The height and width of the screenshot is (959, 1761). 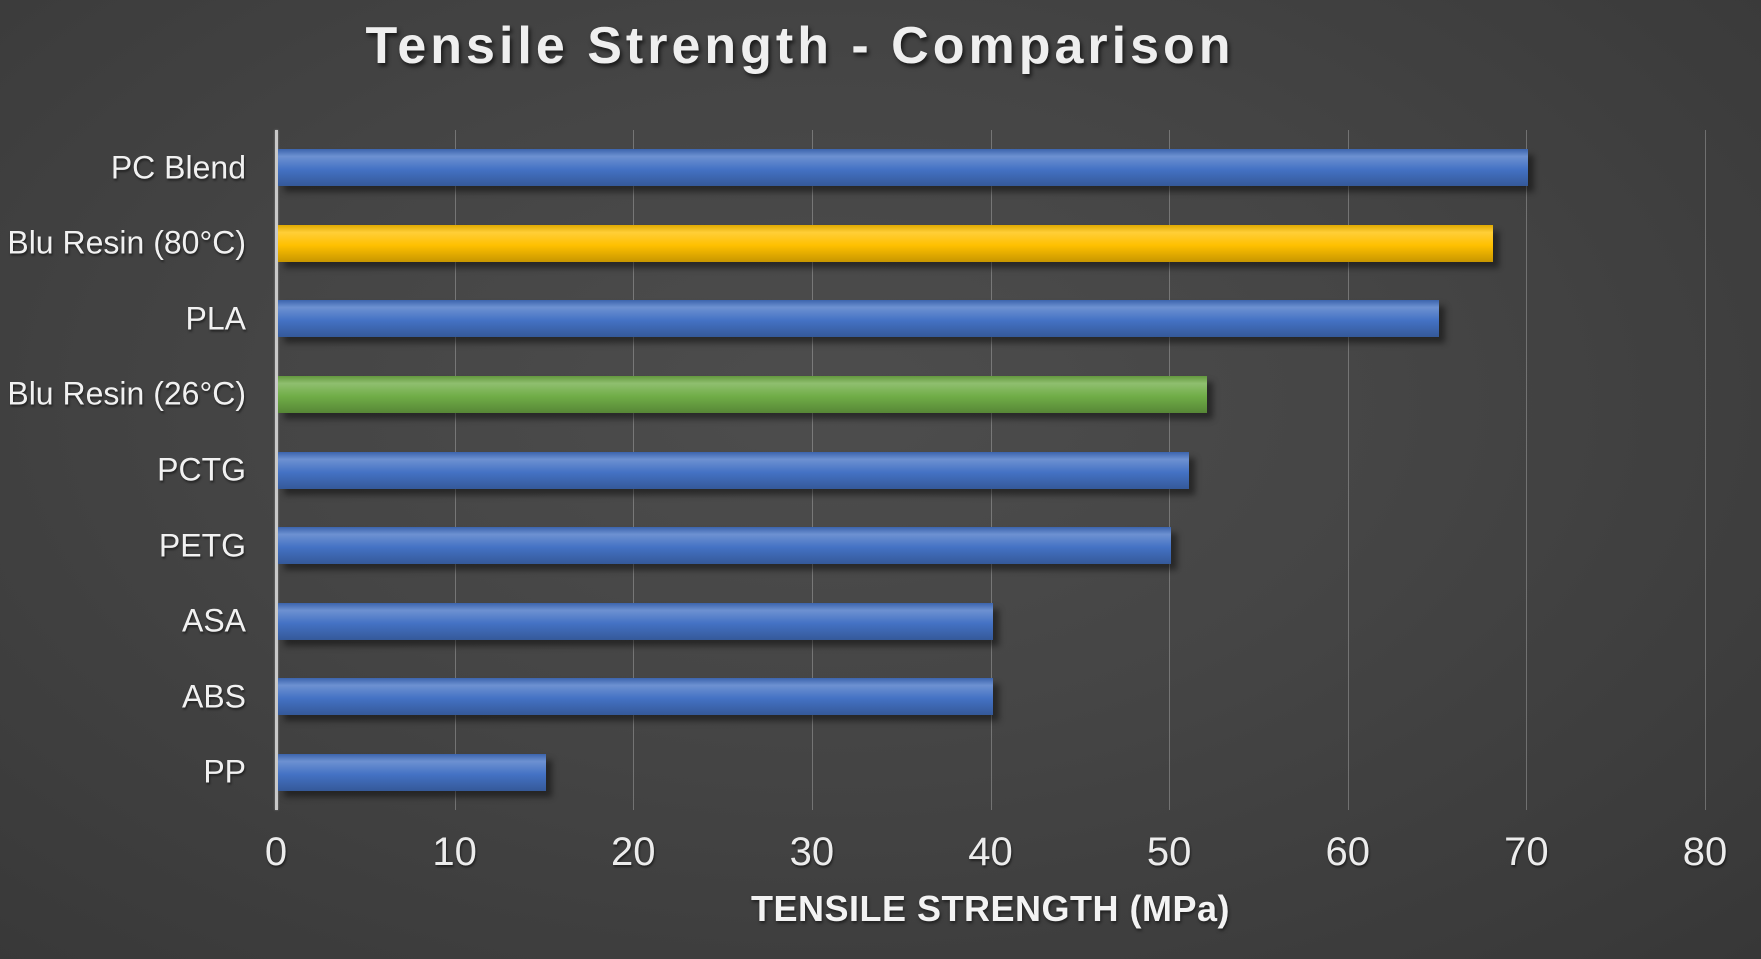 What do you see at coordinates (213, 620) in the screenshot?
I see `category-label: ASA` at bounding box center [213, 620].